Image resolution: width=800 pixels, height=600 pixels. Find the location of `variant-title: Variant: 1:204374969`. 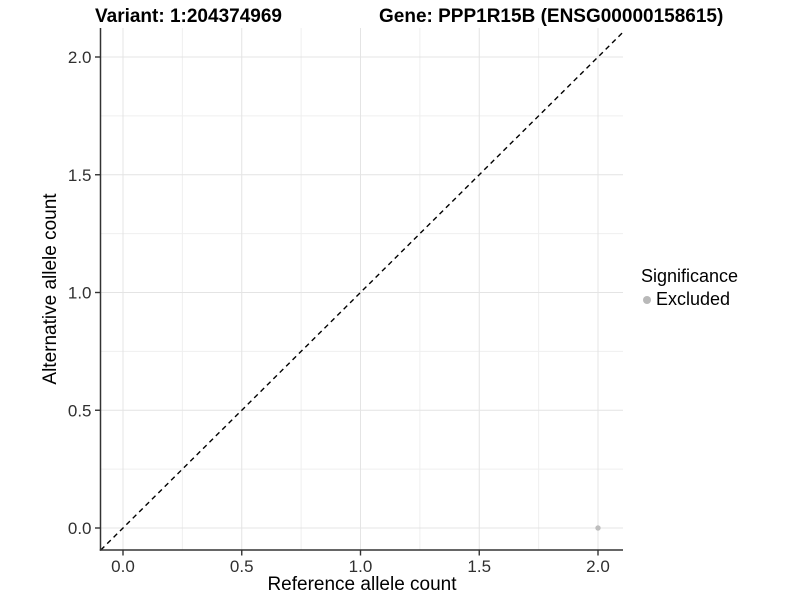

variant-title: Variant: 1:204374969 is located at coordinates (188, 16).